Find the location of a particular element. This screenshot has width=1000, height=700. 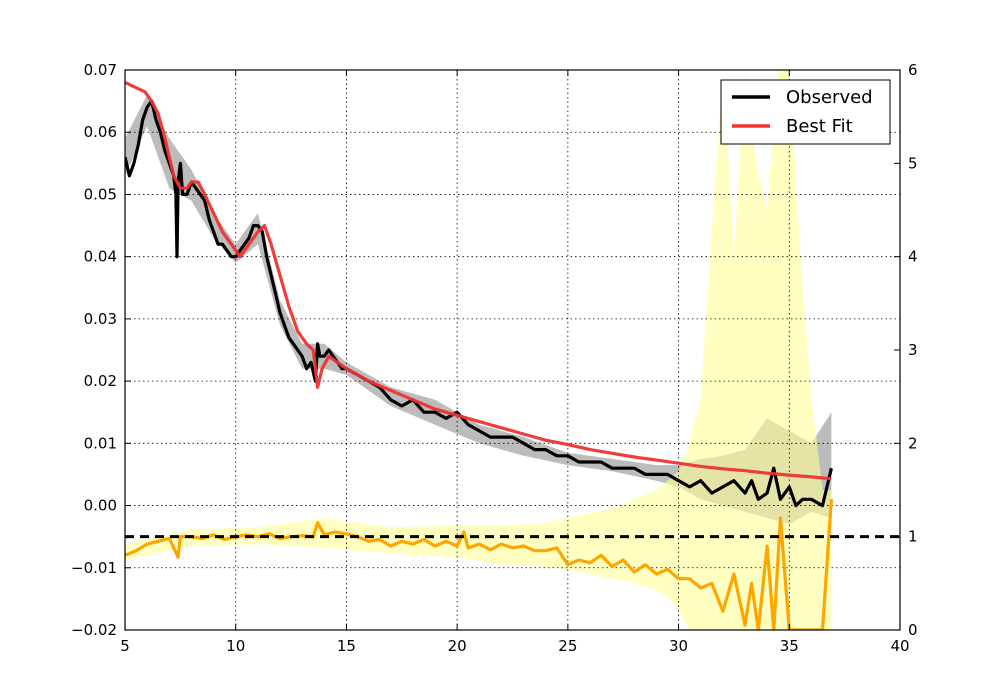

y-tick-label-left: 0.02 is located at coordinates (100, 381).